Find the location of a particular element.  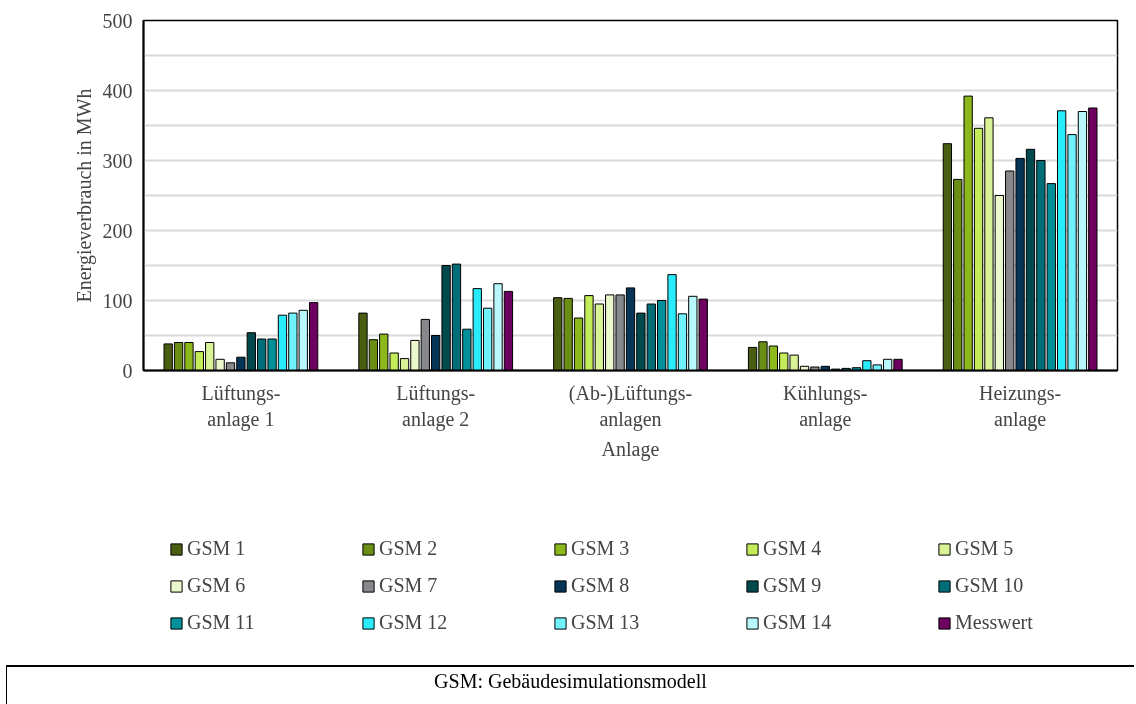

legend-label: GSM 6 is located at coordinates (217, 585).